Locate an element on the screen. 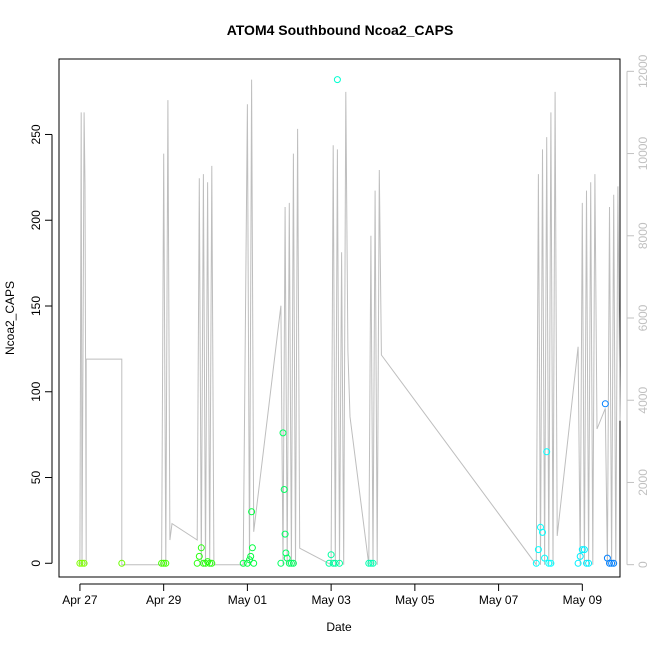 This screenshot has width=650, height=650. y-tick-label: 50 is located at coordinates (36, 478).